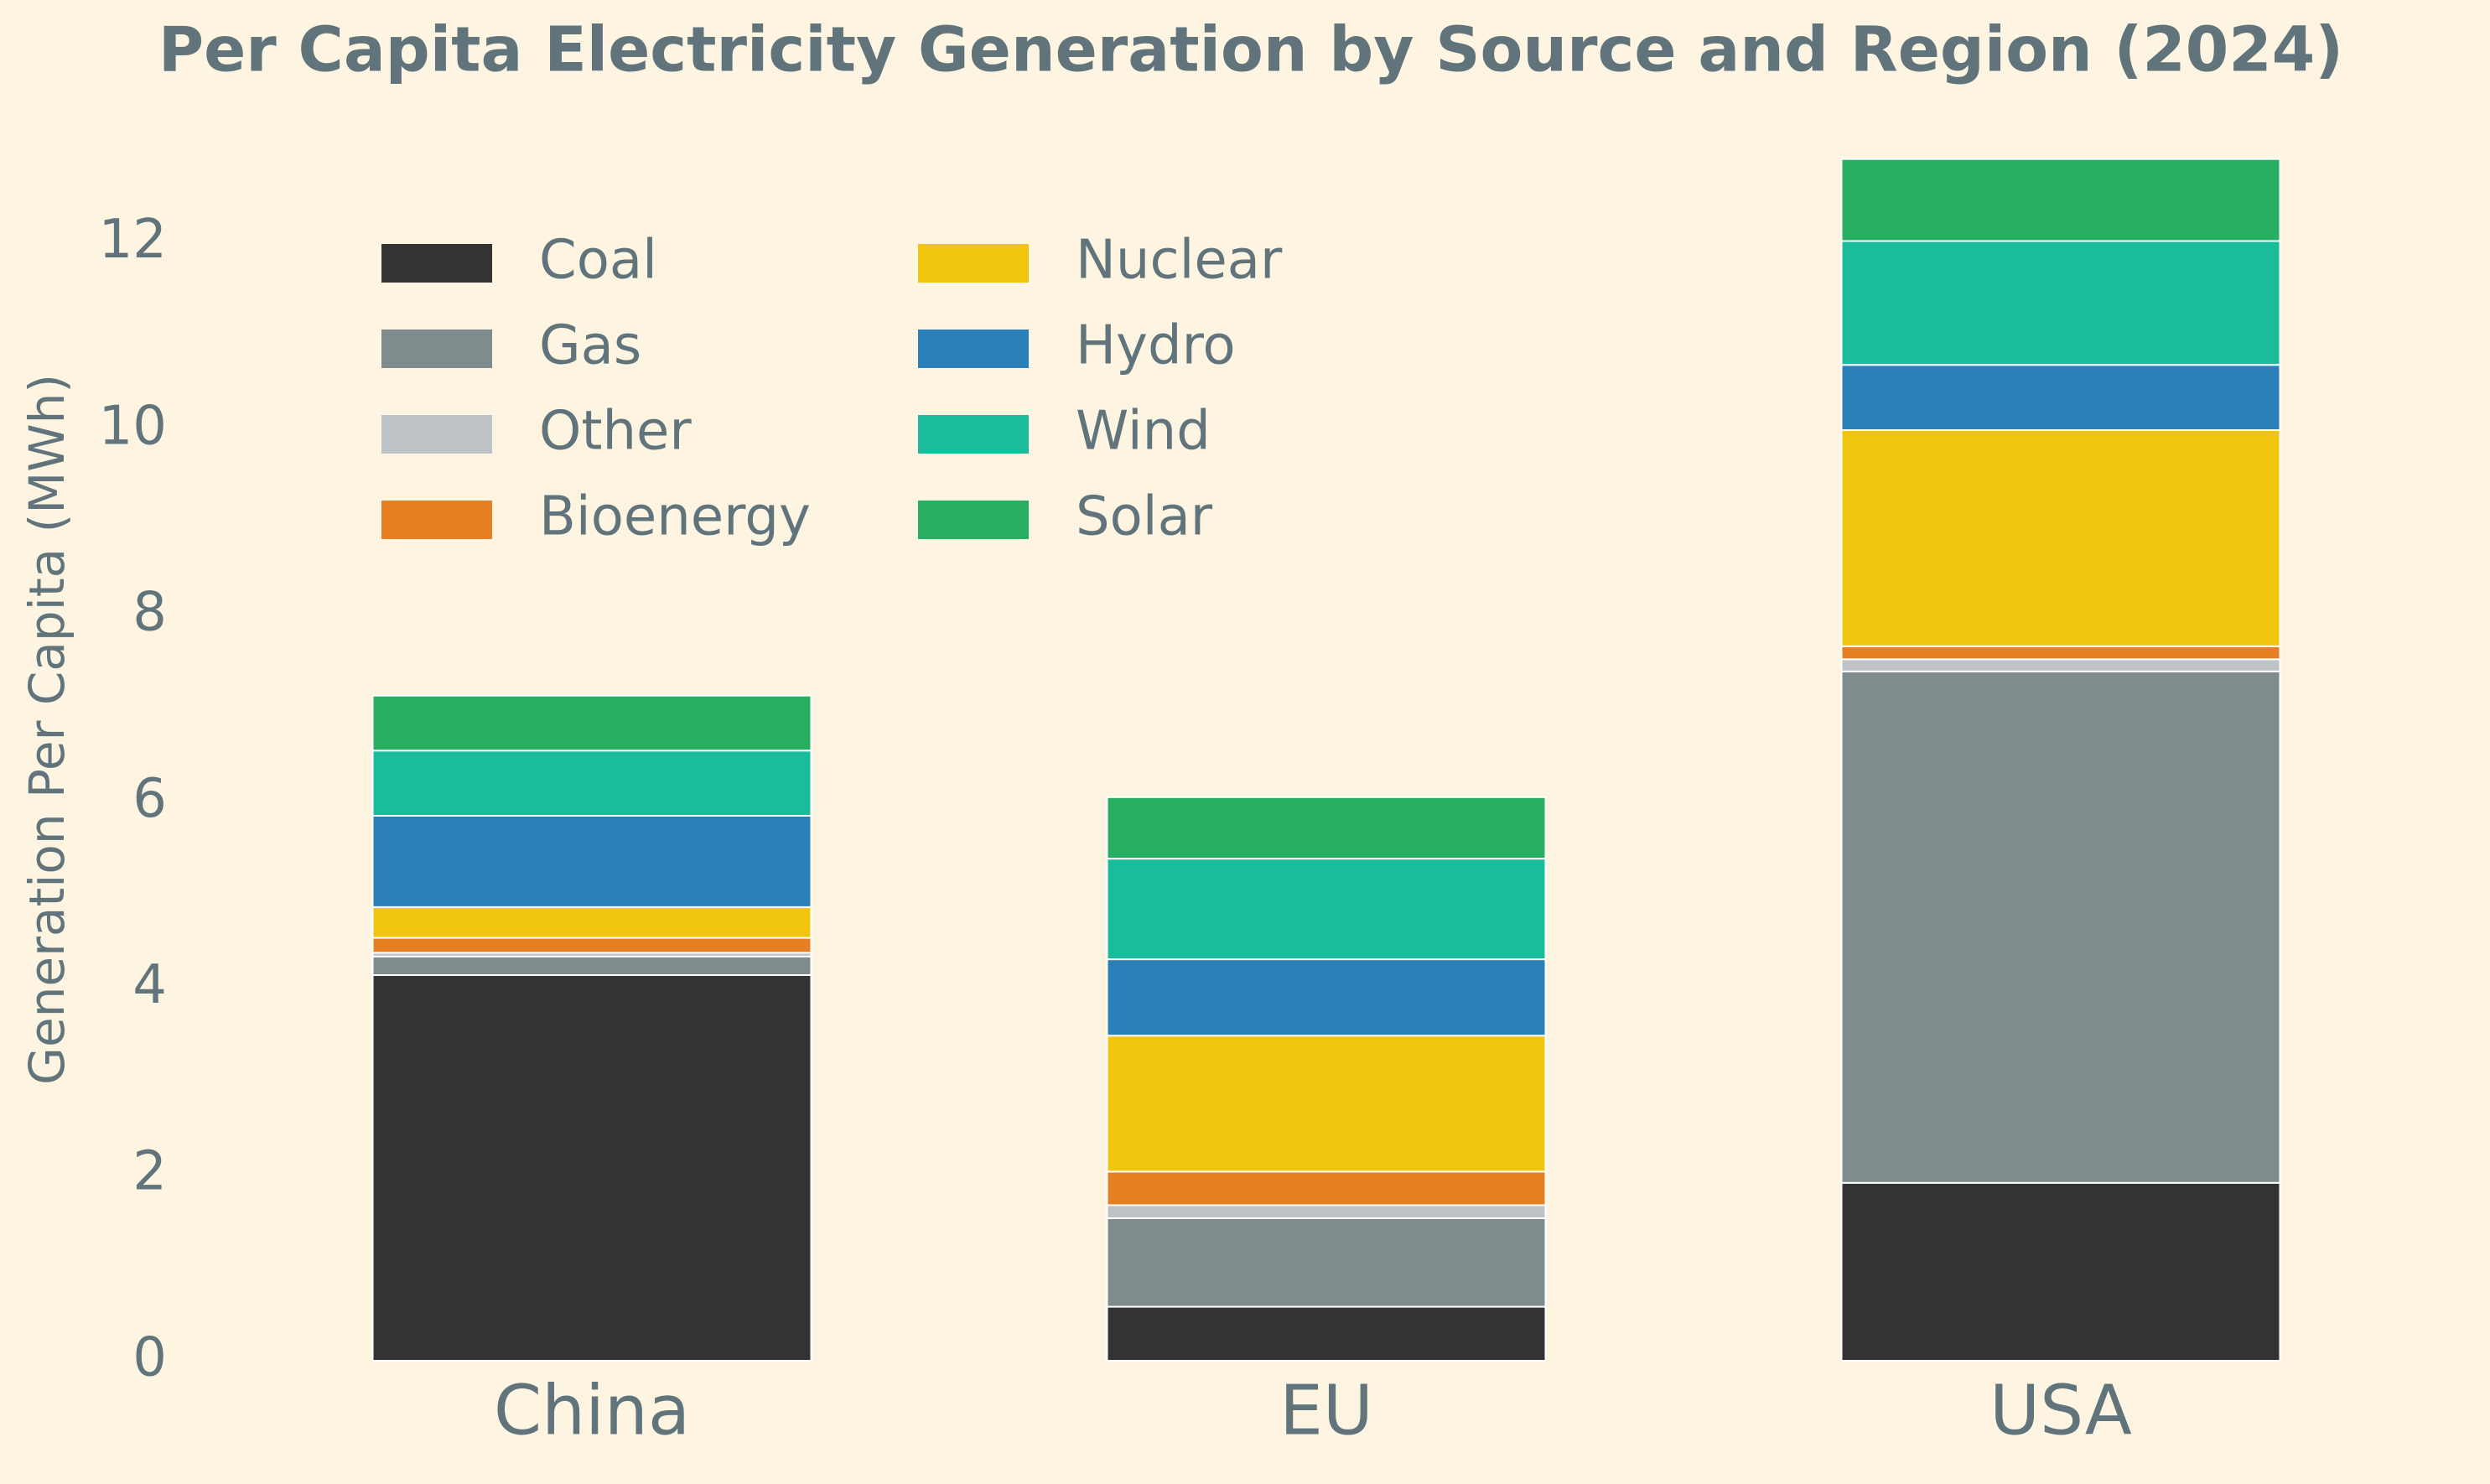  I want to click on y-tick-label: 10, so click(133, 426).